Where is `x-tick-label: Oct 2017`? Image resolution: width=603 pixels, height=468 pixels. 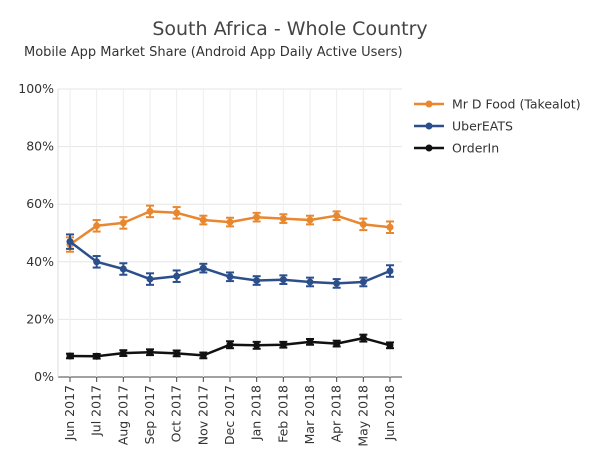
x-tick-label: Oct 2017 is located at coordinates (176, 413).